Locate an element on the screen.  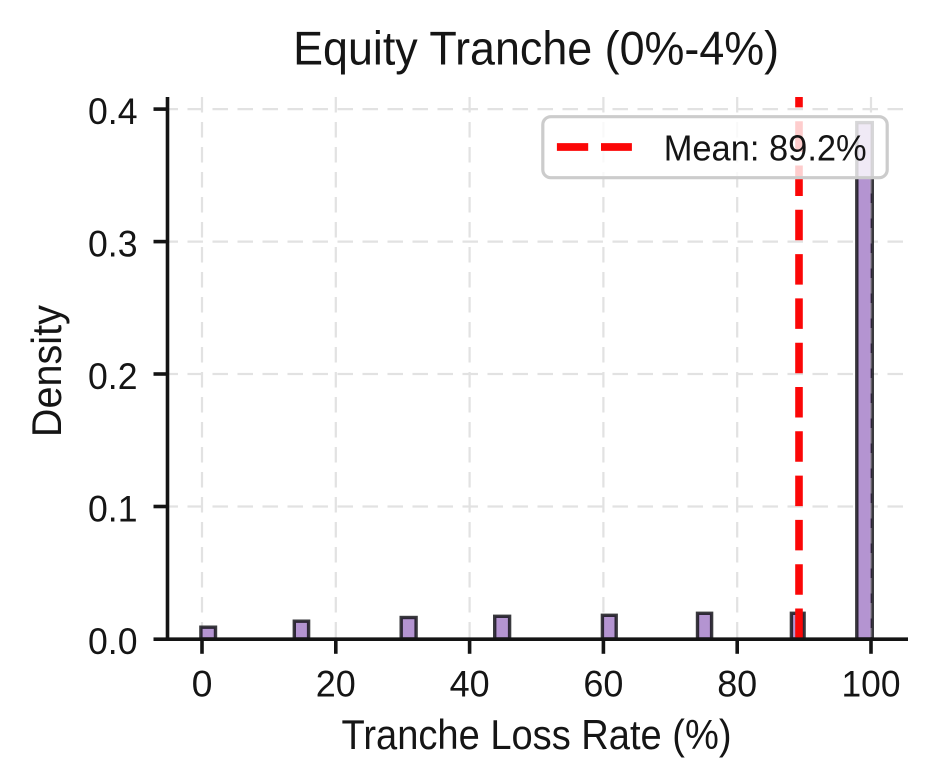
svg-text: 80 is located at coordinates (737, 683).